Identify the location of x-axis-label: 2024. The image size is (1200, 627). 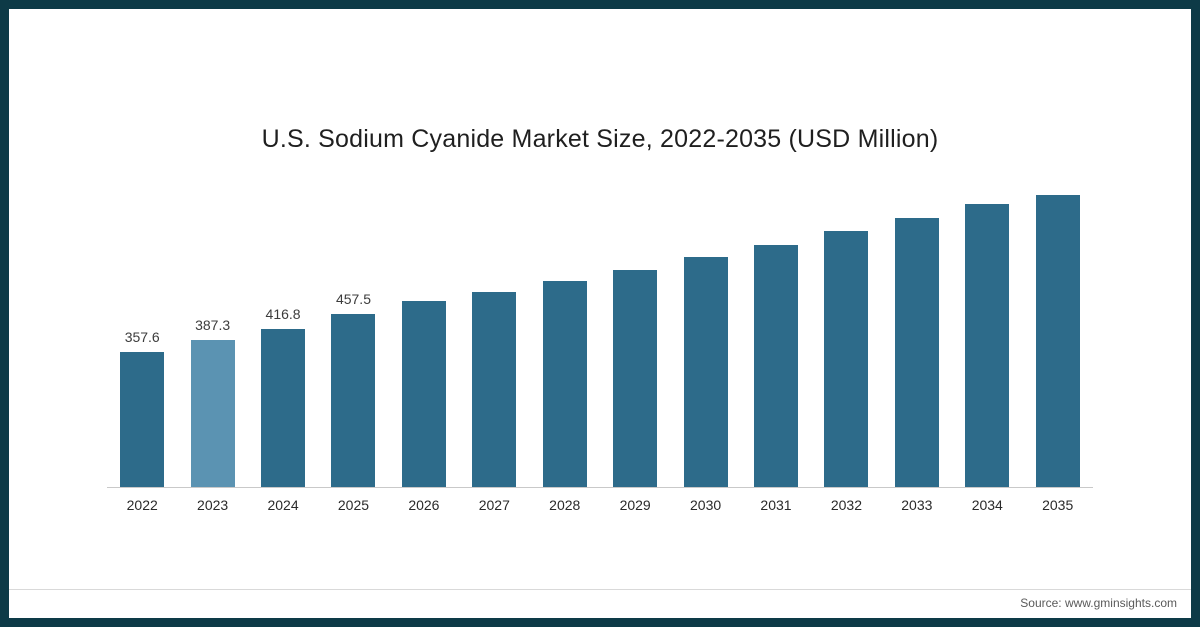
(283, 505).